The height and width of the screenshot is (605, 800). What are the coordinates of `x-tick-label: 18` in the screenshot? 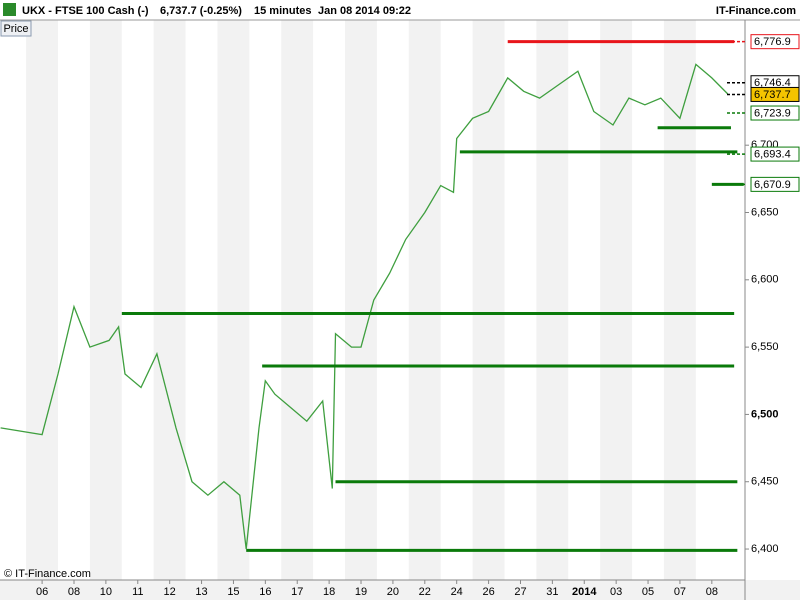 It's located at (329, 592).